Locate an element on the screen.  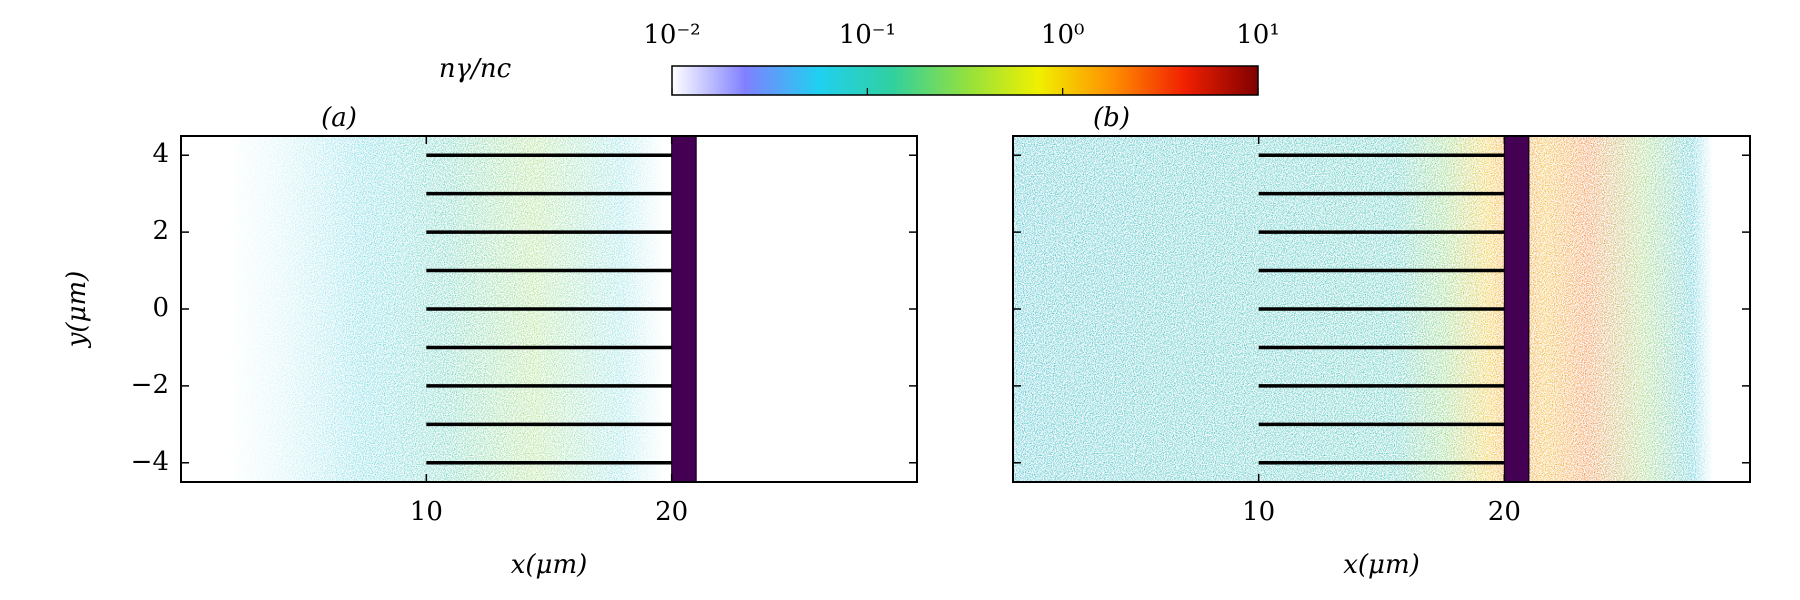
colorbar-label: nγ/nc is located at coordinates (475, 69).